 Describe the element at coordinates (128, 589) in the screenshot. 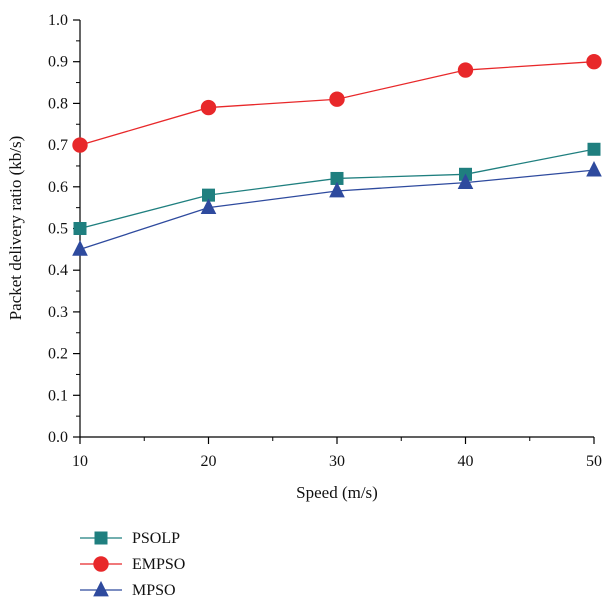

I see `legend-item-mpso: MPSO` at that location.